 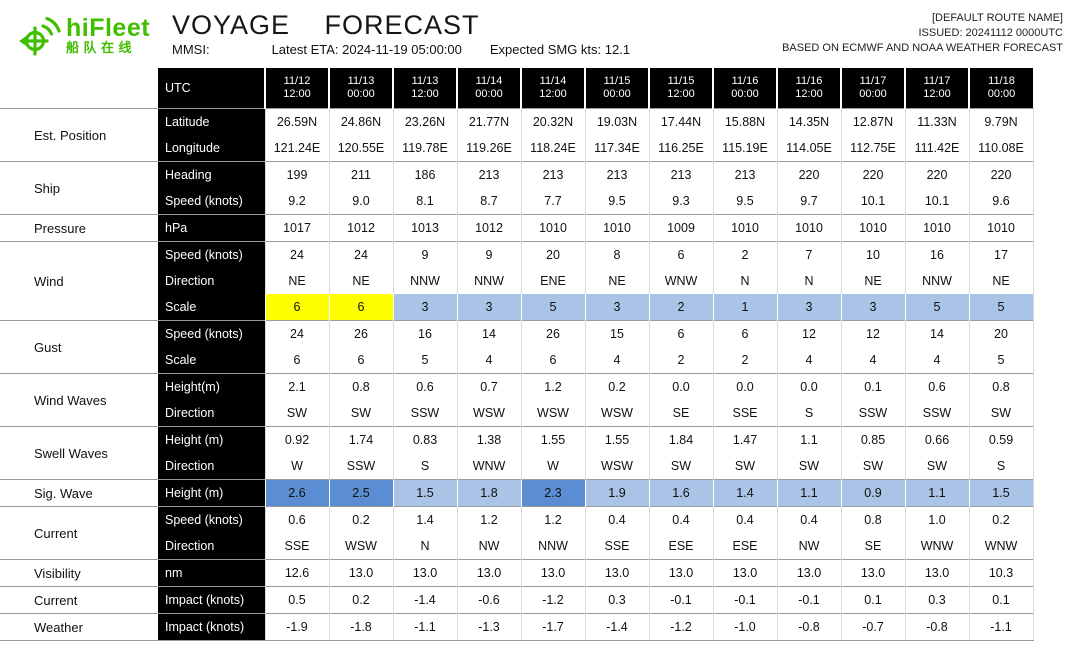 I want to click on data-cell: 117.34E, so click(x=616, y=148).